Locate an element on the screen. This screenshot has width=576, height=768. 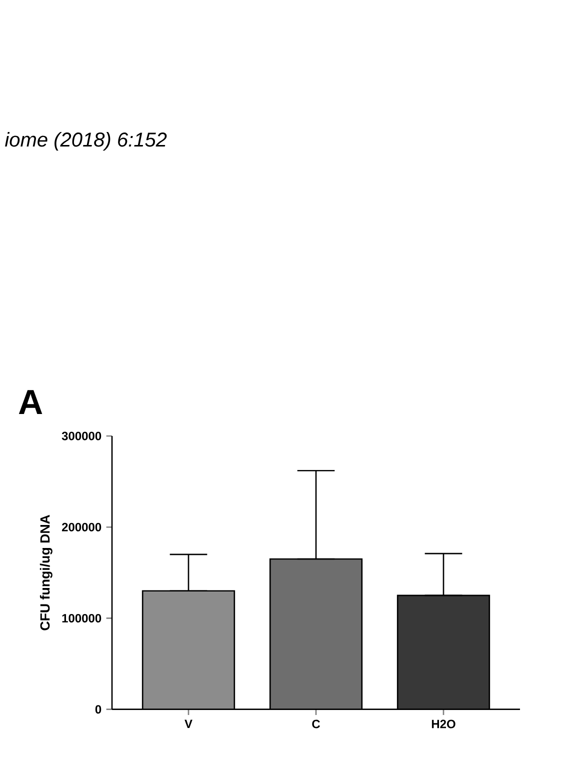
x-tick-label: V is located at coordinates (188, 724).